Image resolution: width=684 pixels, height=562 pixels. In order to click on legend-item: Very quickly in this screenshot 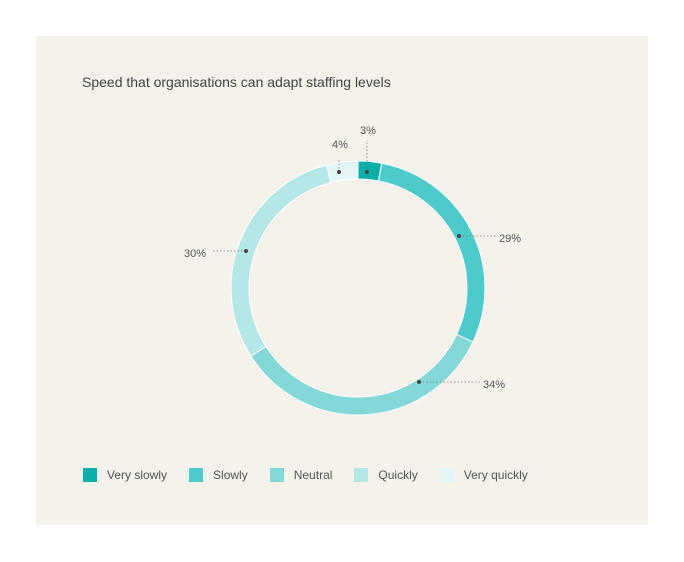, I will do `click(483, 475)`.